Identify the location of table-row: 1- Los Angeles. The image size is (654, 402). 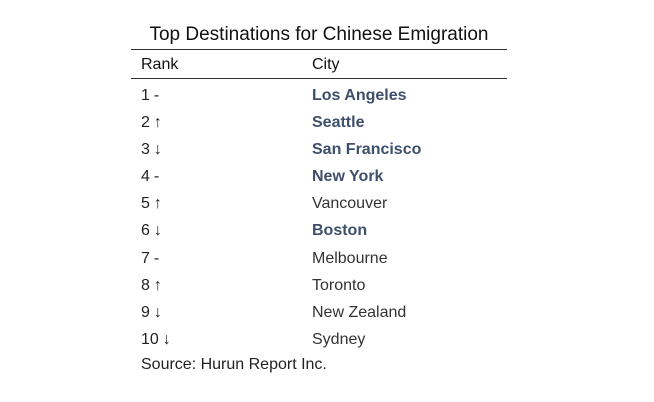
(319, 95).